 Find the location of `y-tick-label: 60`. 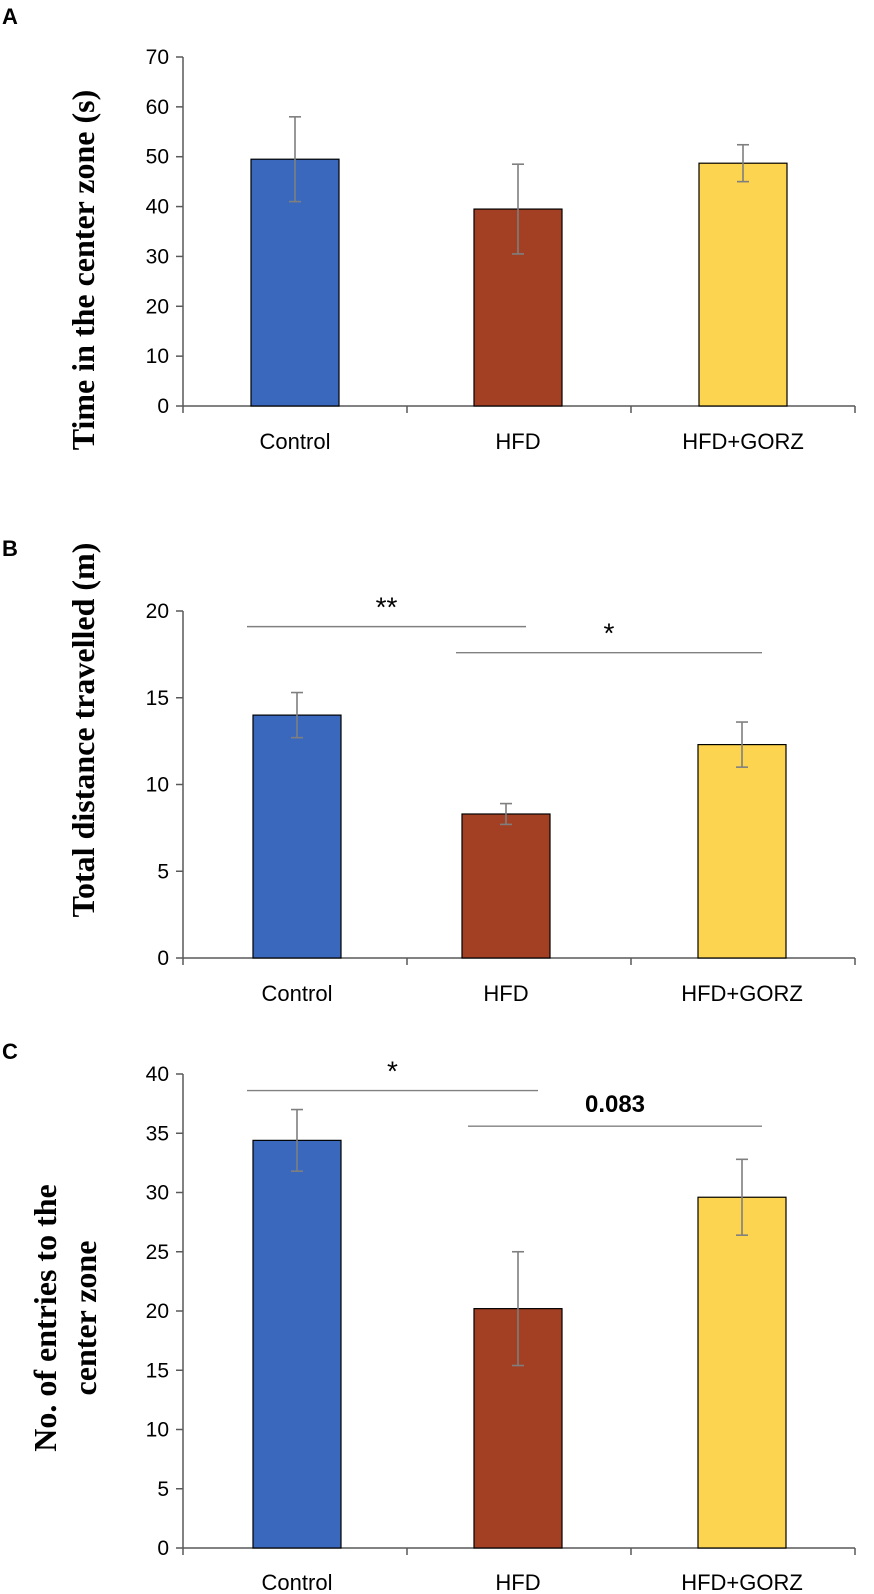

y-tick-label: 60 is located at coordinates (157, 107).